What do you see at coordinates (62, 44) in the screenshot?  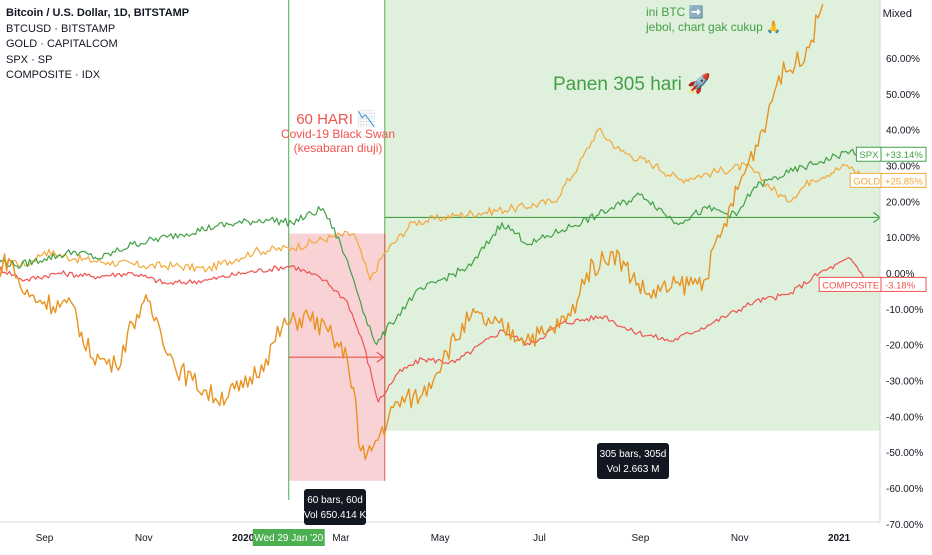 I see `legend-item-gold: GOLD · CAPITALCOM` at bounding box center [62, 44].